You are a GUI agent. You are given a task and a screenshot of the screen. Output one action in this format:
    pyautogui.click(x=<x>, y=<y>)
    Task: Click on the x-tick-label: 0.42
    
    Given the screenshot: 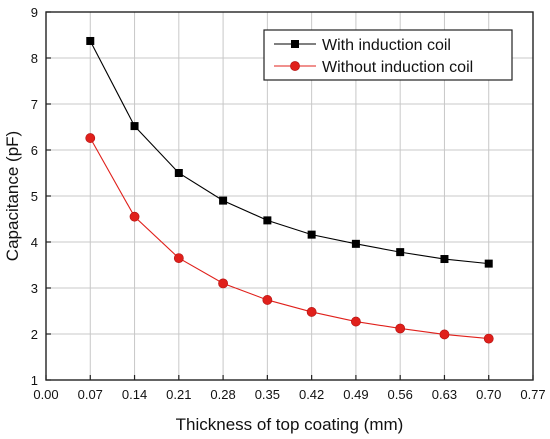 What is the action you would take?
    pyautogui.click(x=311, y=394)
    